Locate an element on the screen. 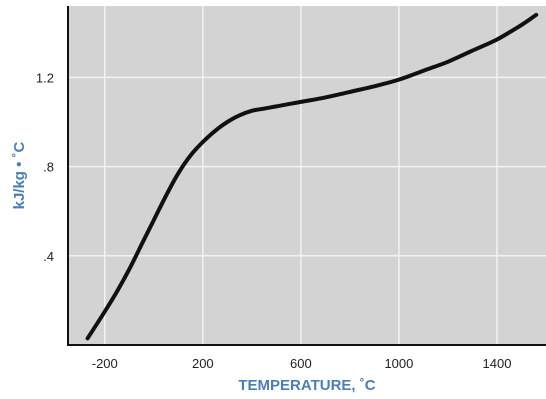  x-tick-label: 600 is located at coordinates (301, 363).